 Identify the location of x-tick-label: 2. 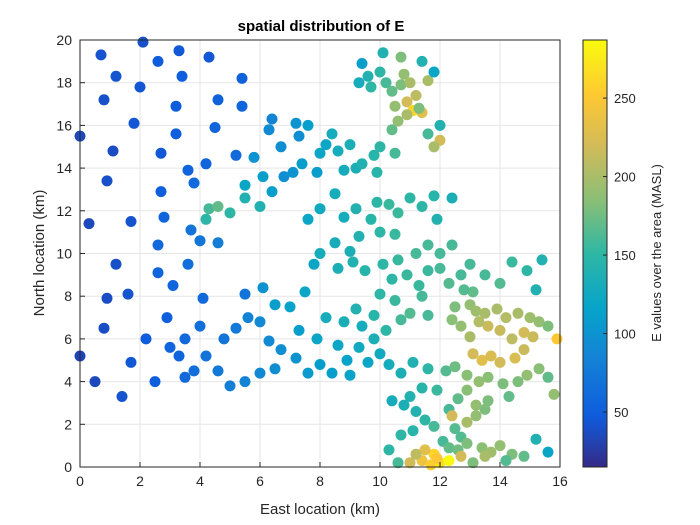
(140, 481).